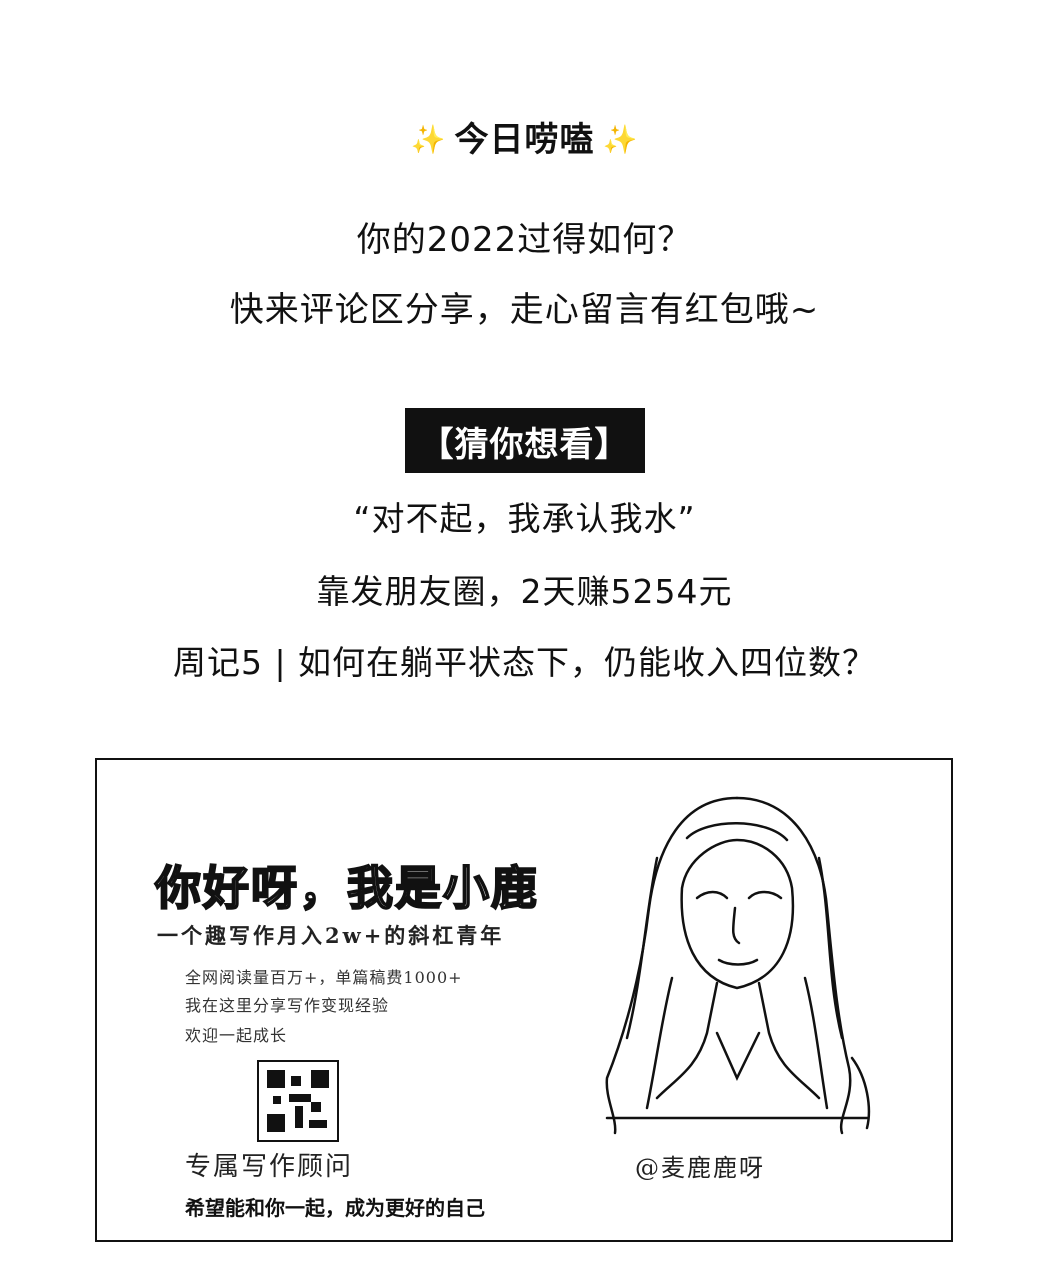 The width and height of the screenshot is (1049, 1280). What do you see at coordinates (324, 977) in the screenshot?
I see `card-desc-line: 全网阅读量百万+，单篇稿费1000+` at bounding box center [324, 977].